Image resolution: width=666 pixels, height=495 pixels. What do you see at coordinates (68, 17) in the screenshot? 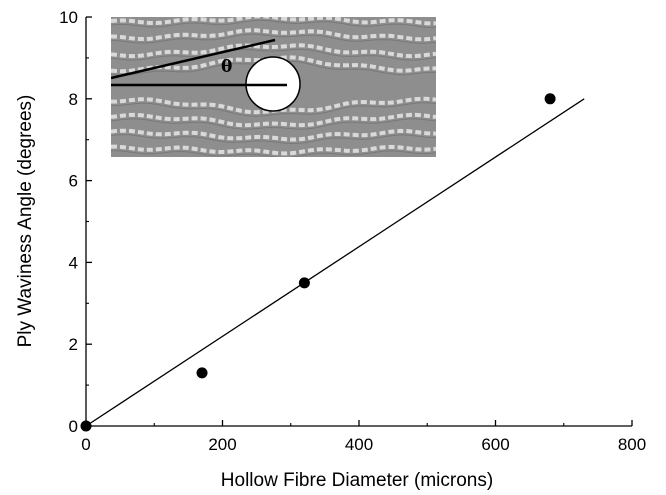
I see `y-tick-label: 10` at bounding box center [68, 17].